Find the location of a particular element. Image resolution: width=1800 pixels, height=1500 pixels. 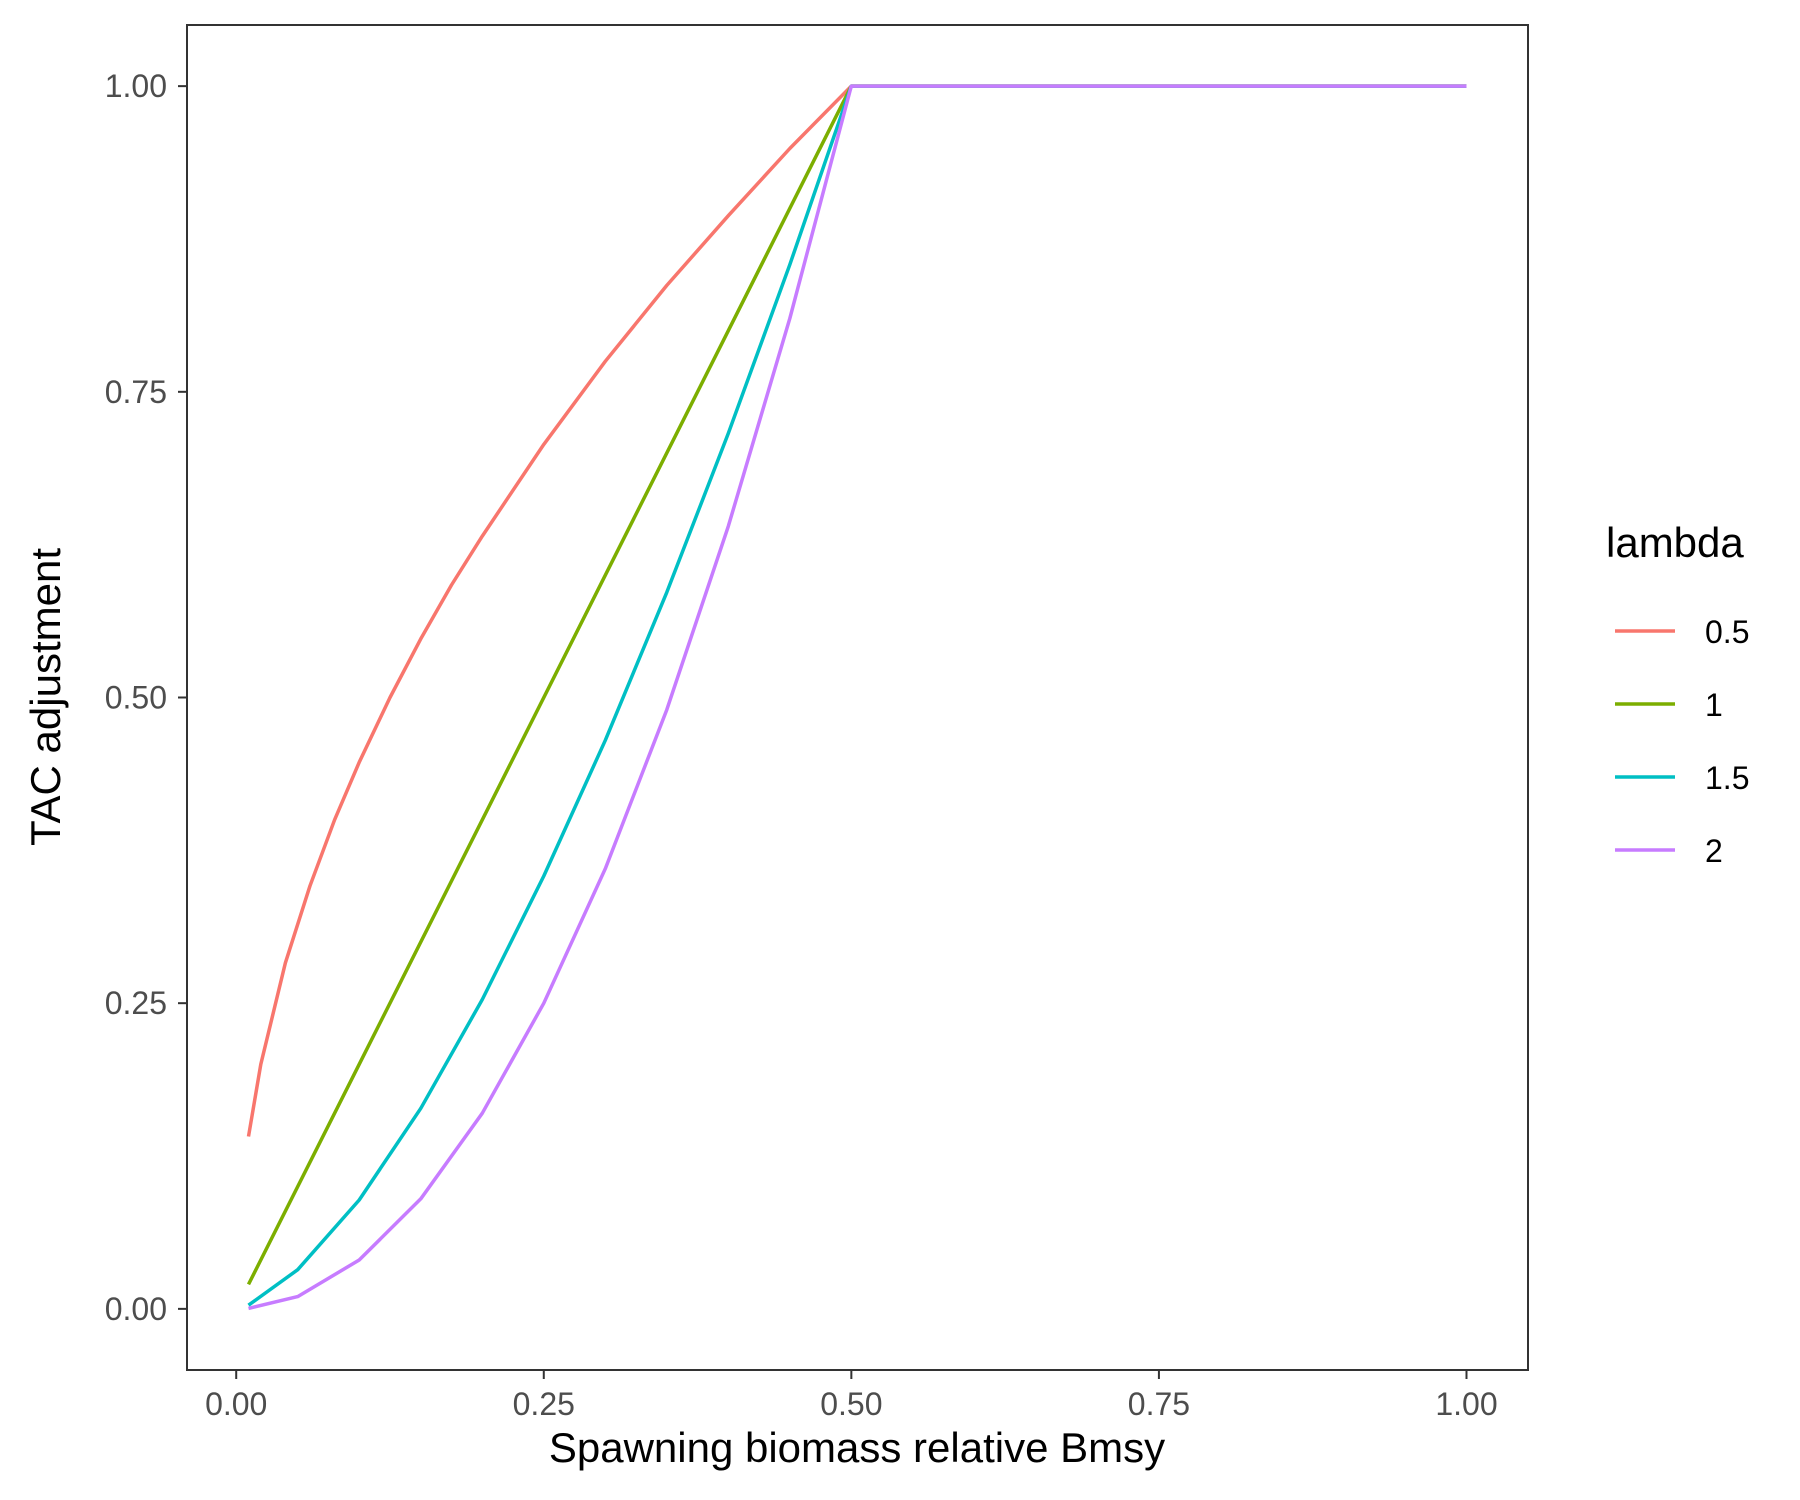

y-axis: 0.00 0.25 0.50 0.75 1.00 is located at coordinates (146, 697).